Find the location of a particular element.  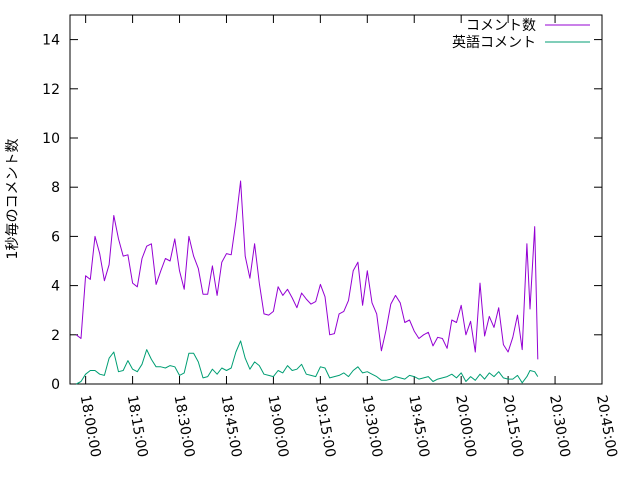

y-tick-label: 12 is located at coordinates (51, 90).